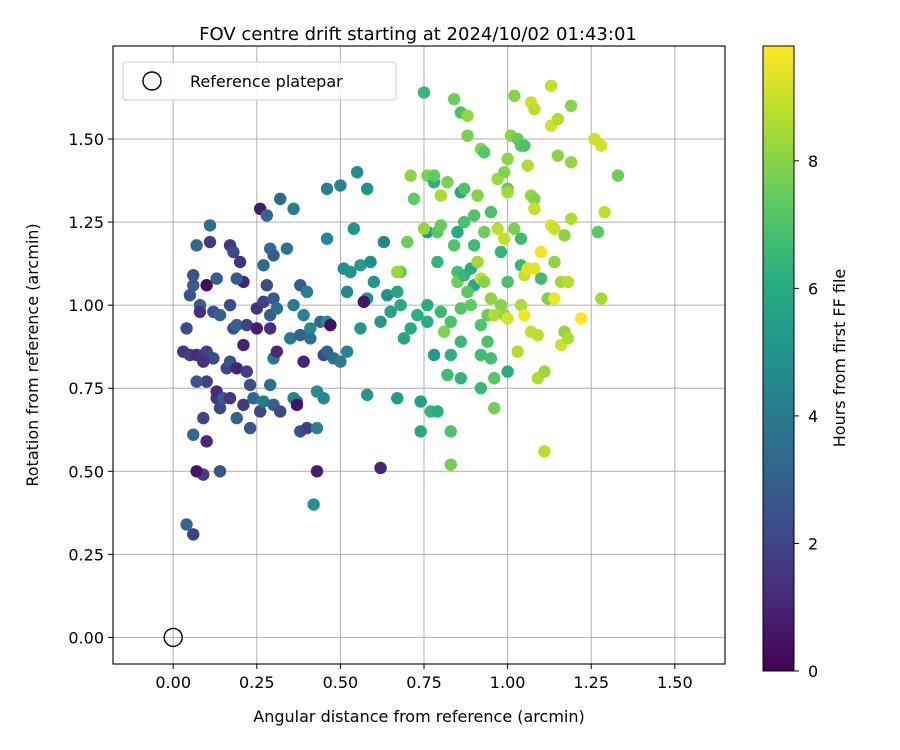 The image size is (900, 750). I want to click on colorbar-label: Hours from first FF file, so click(839, 358).